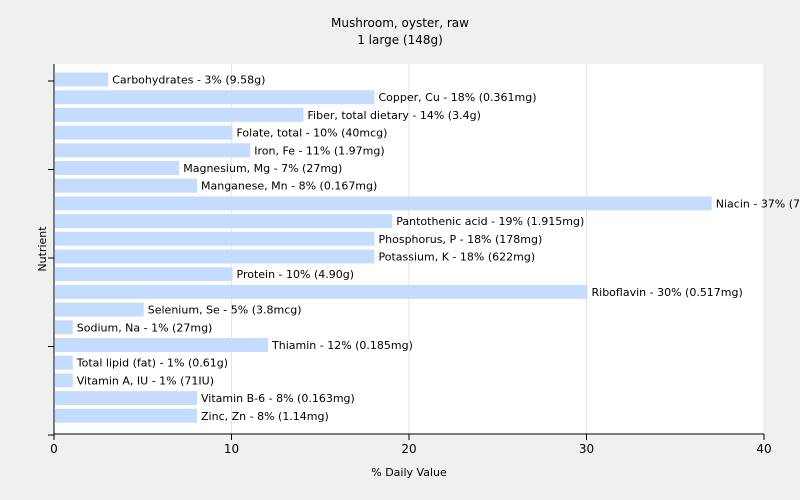 The image size is (800, 500). I want to click on bar-label: Manganese, Mn - 8% (0.167mg), so click(289, 186).